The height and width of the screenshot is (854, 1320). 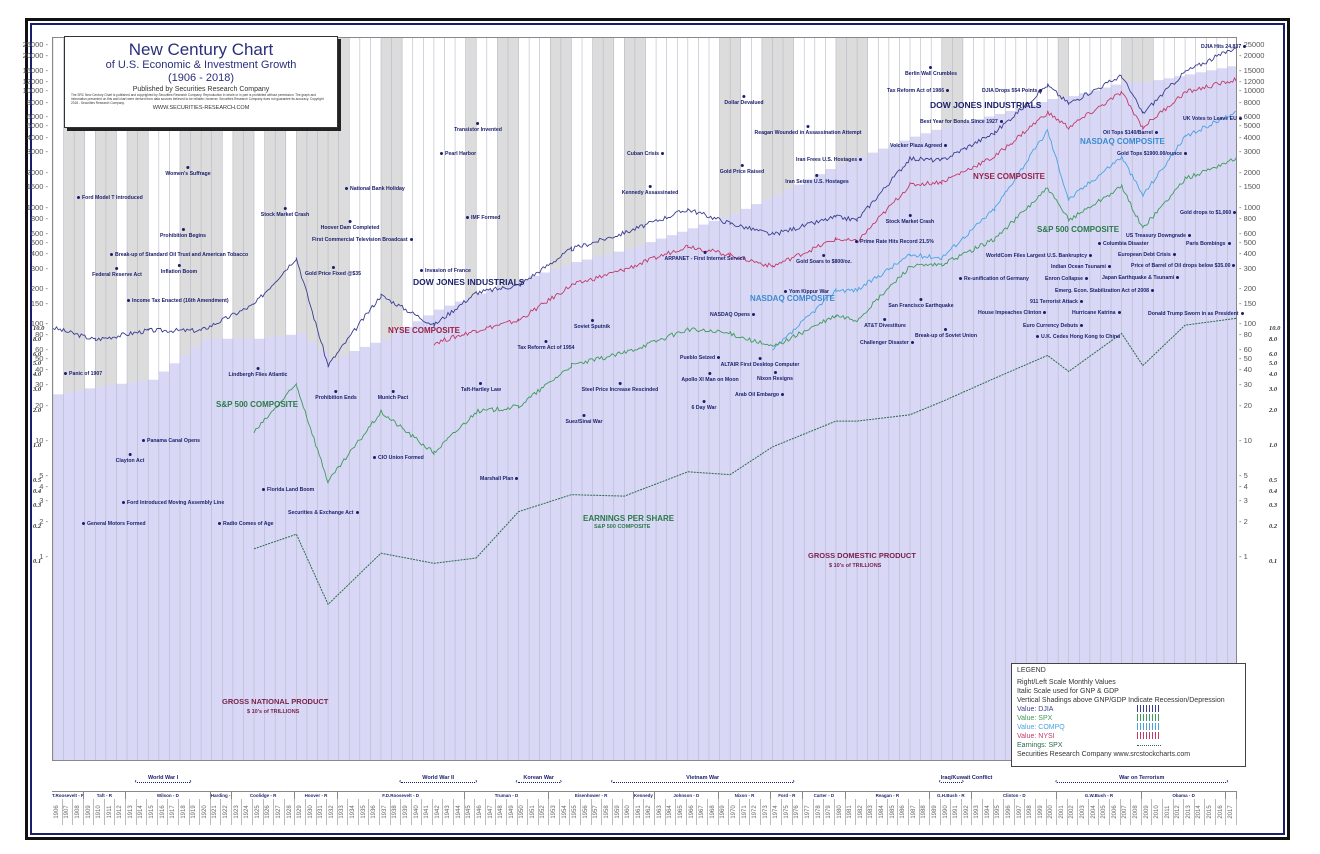 What do you see at coordinates (205, 812) in the screenshot?
I see `year-label: 1920` at bounding box center [205, 812].